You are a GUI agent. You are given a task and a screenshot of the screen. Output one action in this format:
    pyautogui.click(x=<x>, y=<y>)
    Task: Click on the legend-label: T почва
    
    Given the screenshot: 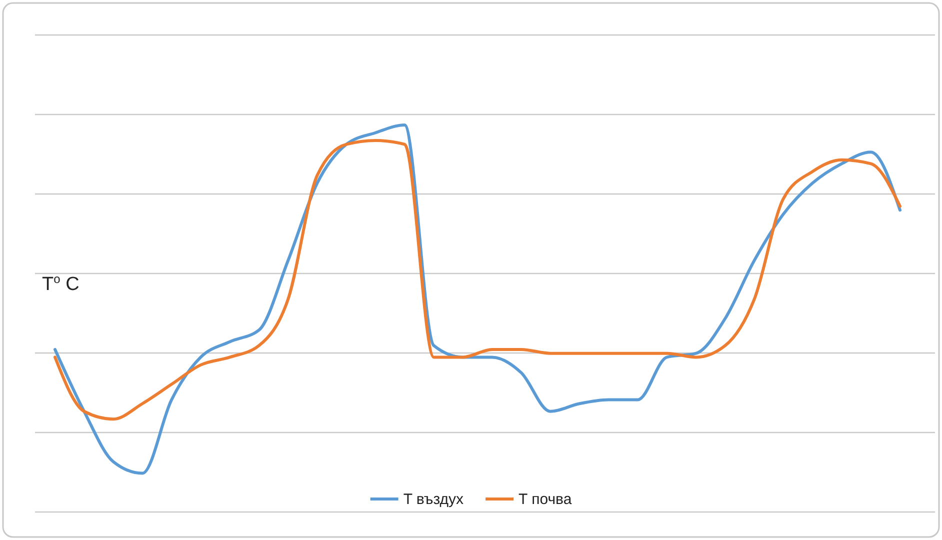 What is the action you would take?
    pyautogui.click(x=545, y=499)
    